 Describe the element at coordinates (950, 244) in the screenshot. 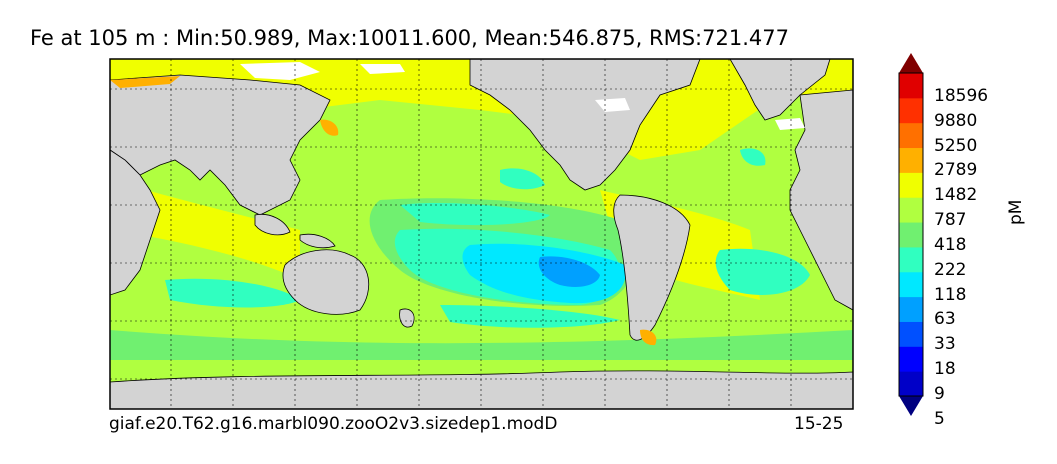

I see `colorbar-tick-label: 418` at that location.